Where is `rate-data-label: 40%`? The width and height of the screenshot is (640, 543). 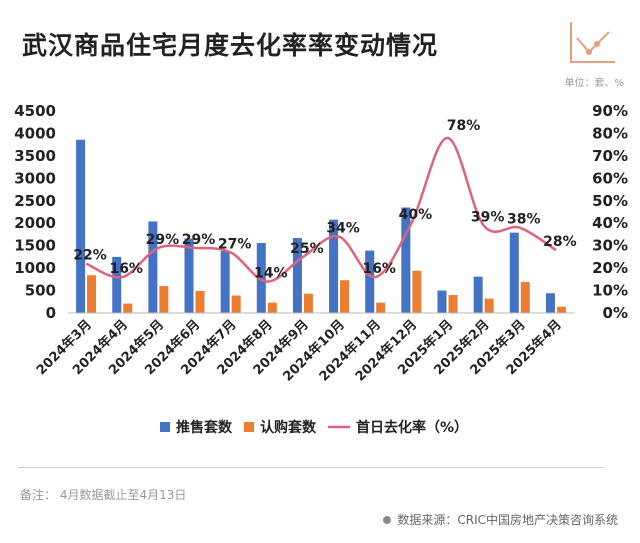
rate-data-label: 40% is located at coordinates (416, 215).